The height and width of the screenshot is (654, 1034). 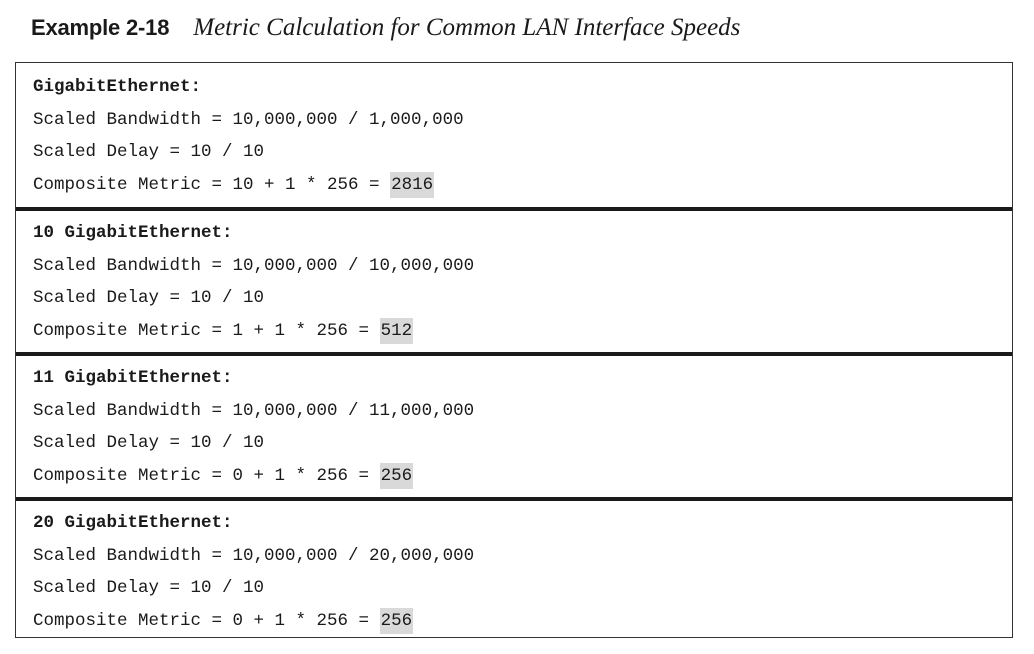 What do you see at coordinates (412, 184) in the screenshot?
I see `composite-metric-result: 2816` at bounding box center [412, 184].